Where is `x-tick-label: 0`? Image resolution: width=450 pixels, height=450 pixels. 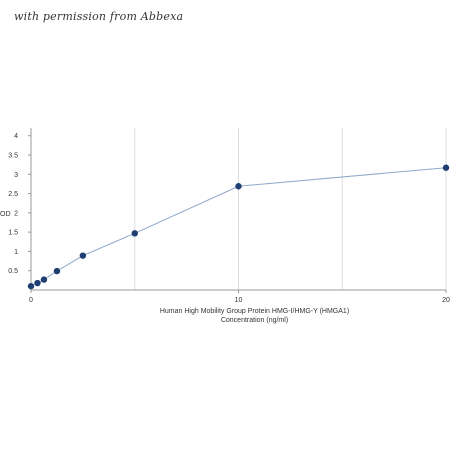
x-tick-label: 0 is located at coordinates (31, 300).